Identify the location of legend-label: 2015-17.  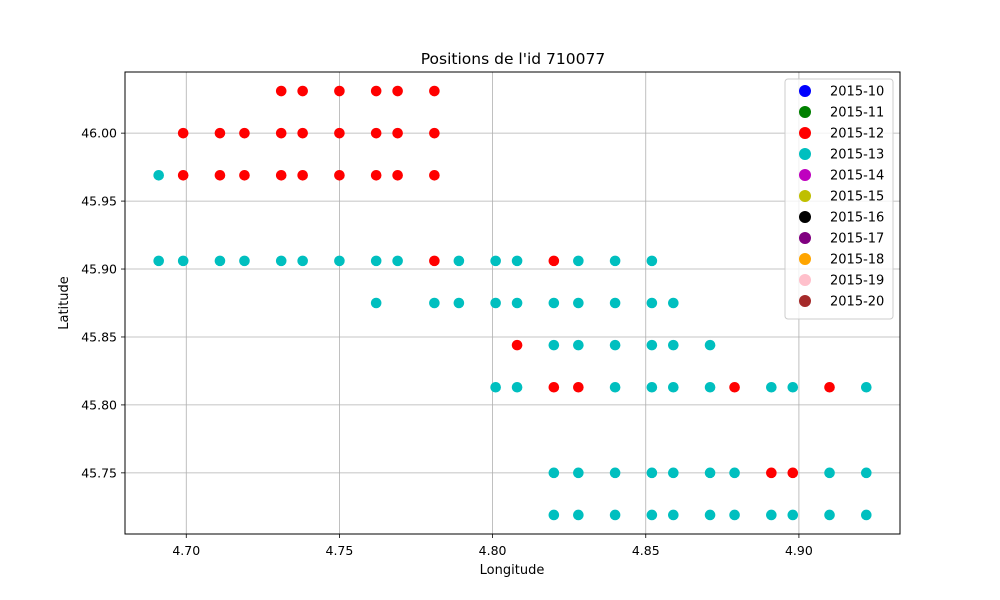
(857, 239).